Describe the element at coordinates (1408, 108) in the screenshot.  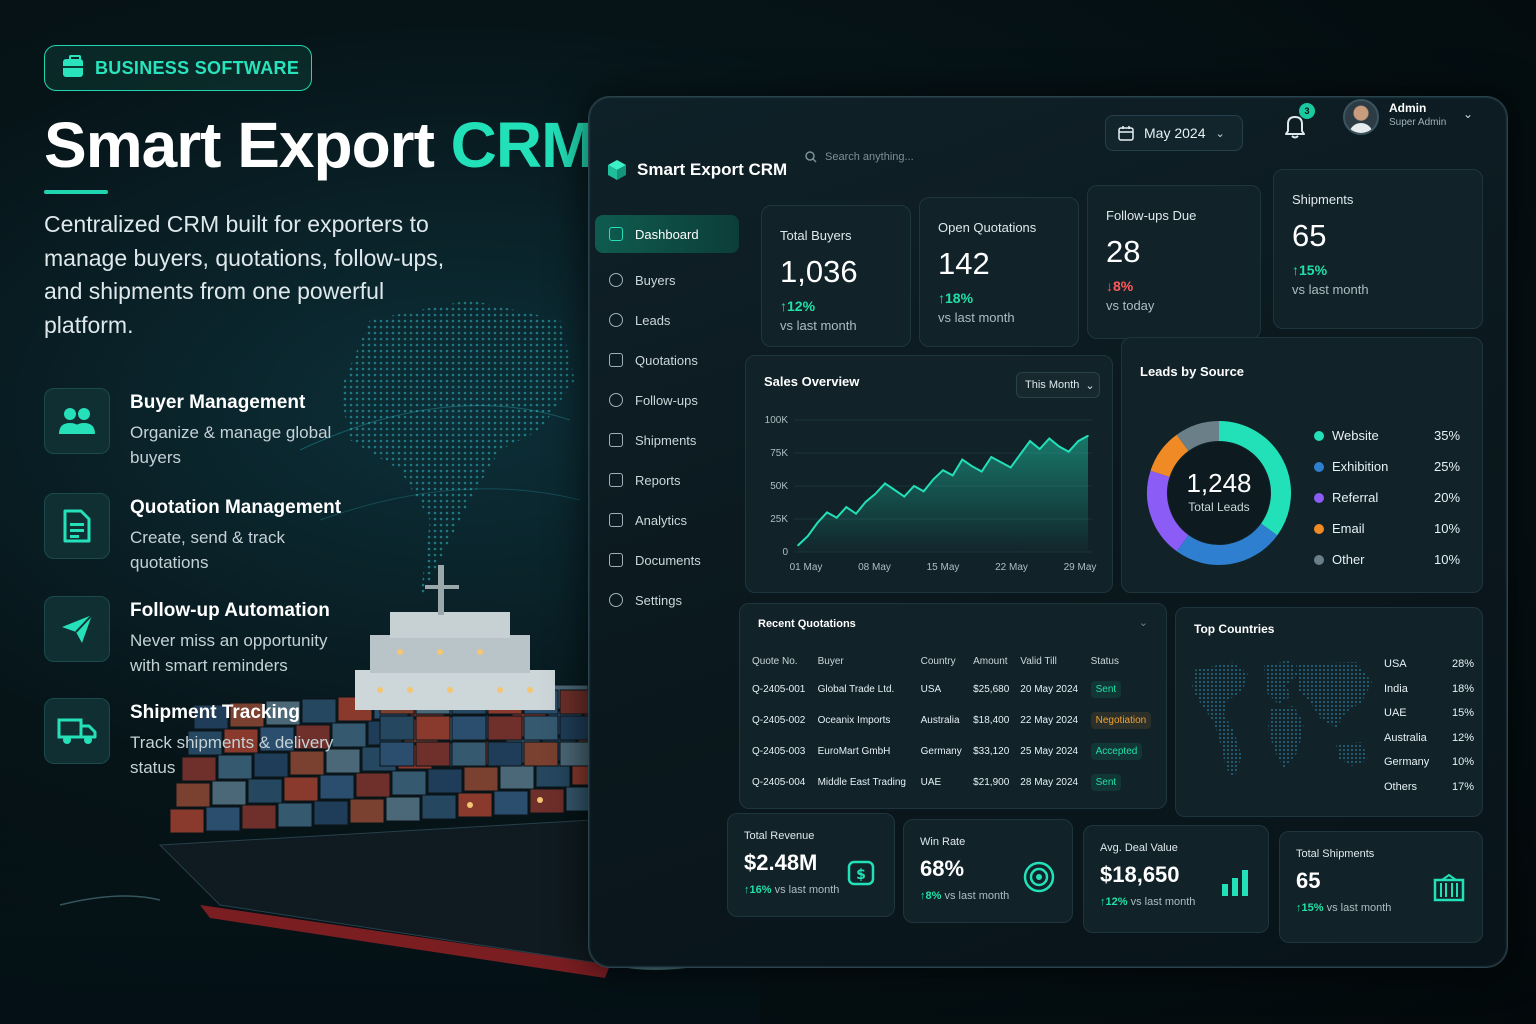
I see `user-name: Admin` at that location.